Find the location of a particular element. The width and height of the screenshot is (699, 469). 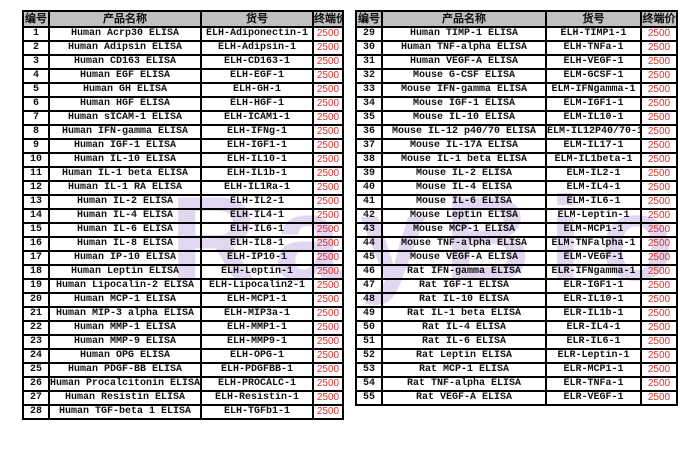

cell-product-name: Human sICAM-1 ELISA is located at coordinates (125, 118).